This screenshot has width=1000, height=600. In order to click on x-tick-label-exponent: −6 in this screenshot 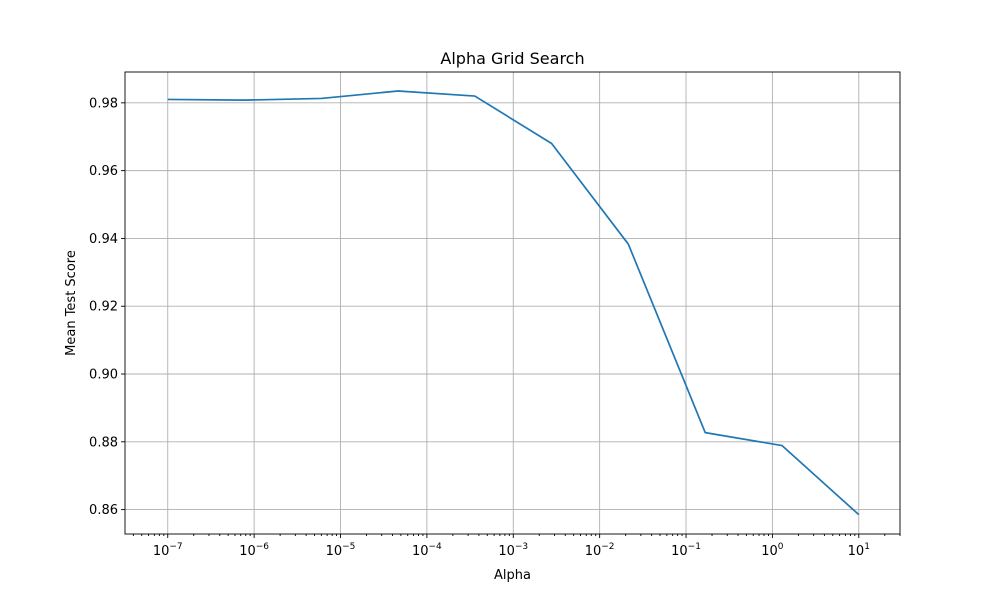, I will do `click(263, 547)`.